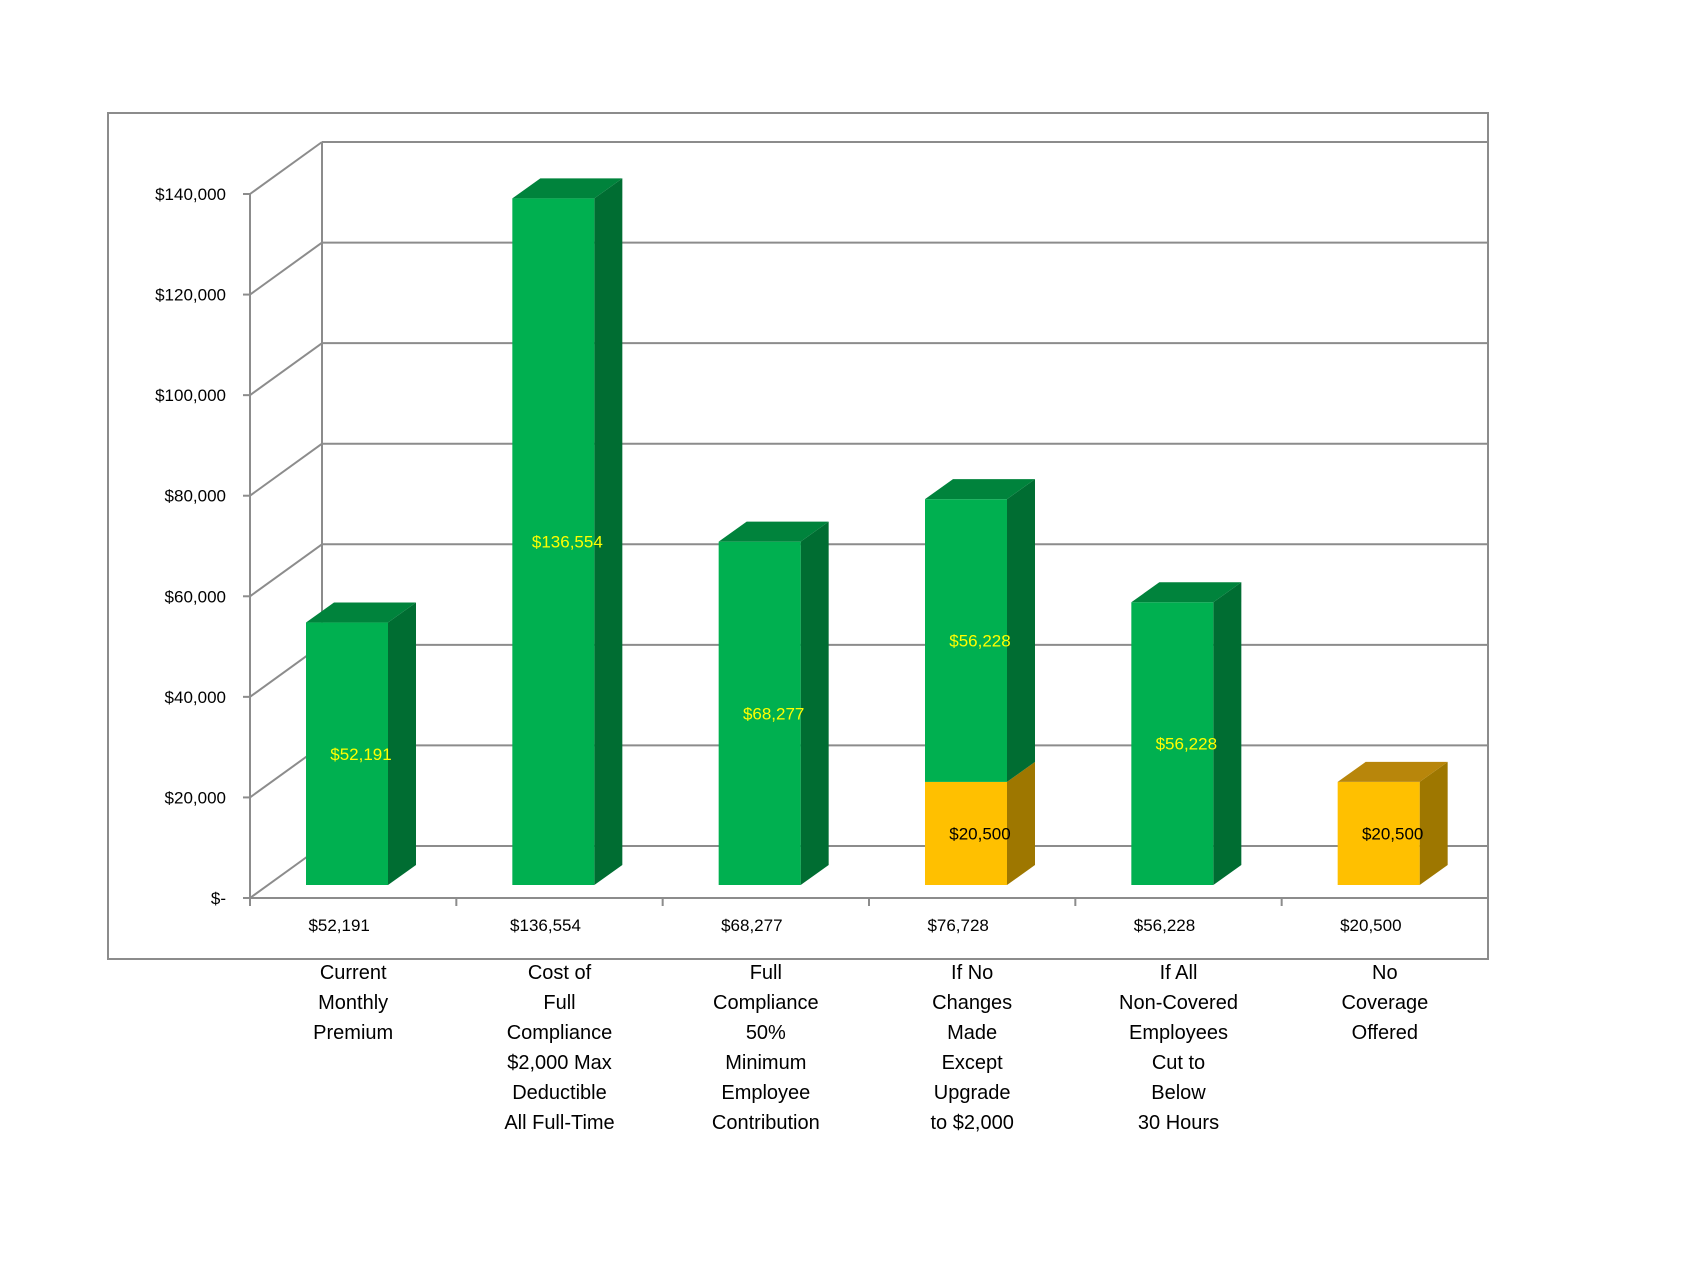 The width and height of the screenshot is (1683, 1275). What do you see at coordinates (1164, 925) in the screenshot?
I see `x-total-label: $56,228` at bounding box center [1164, 925].